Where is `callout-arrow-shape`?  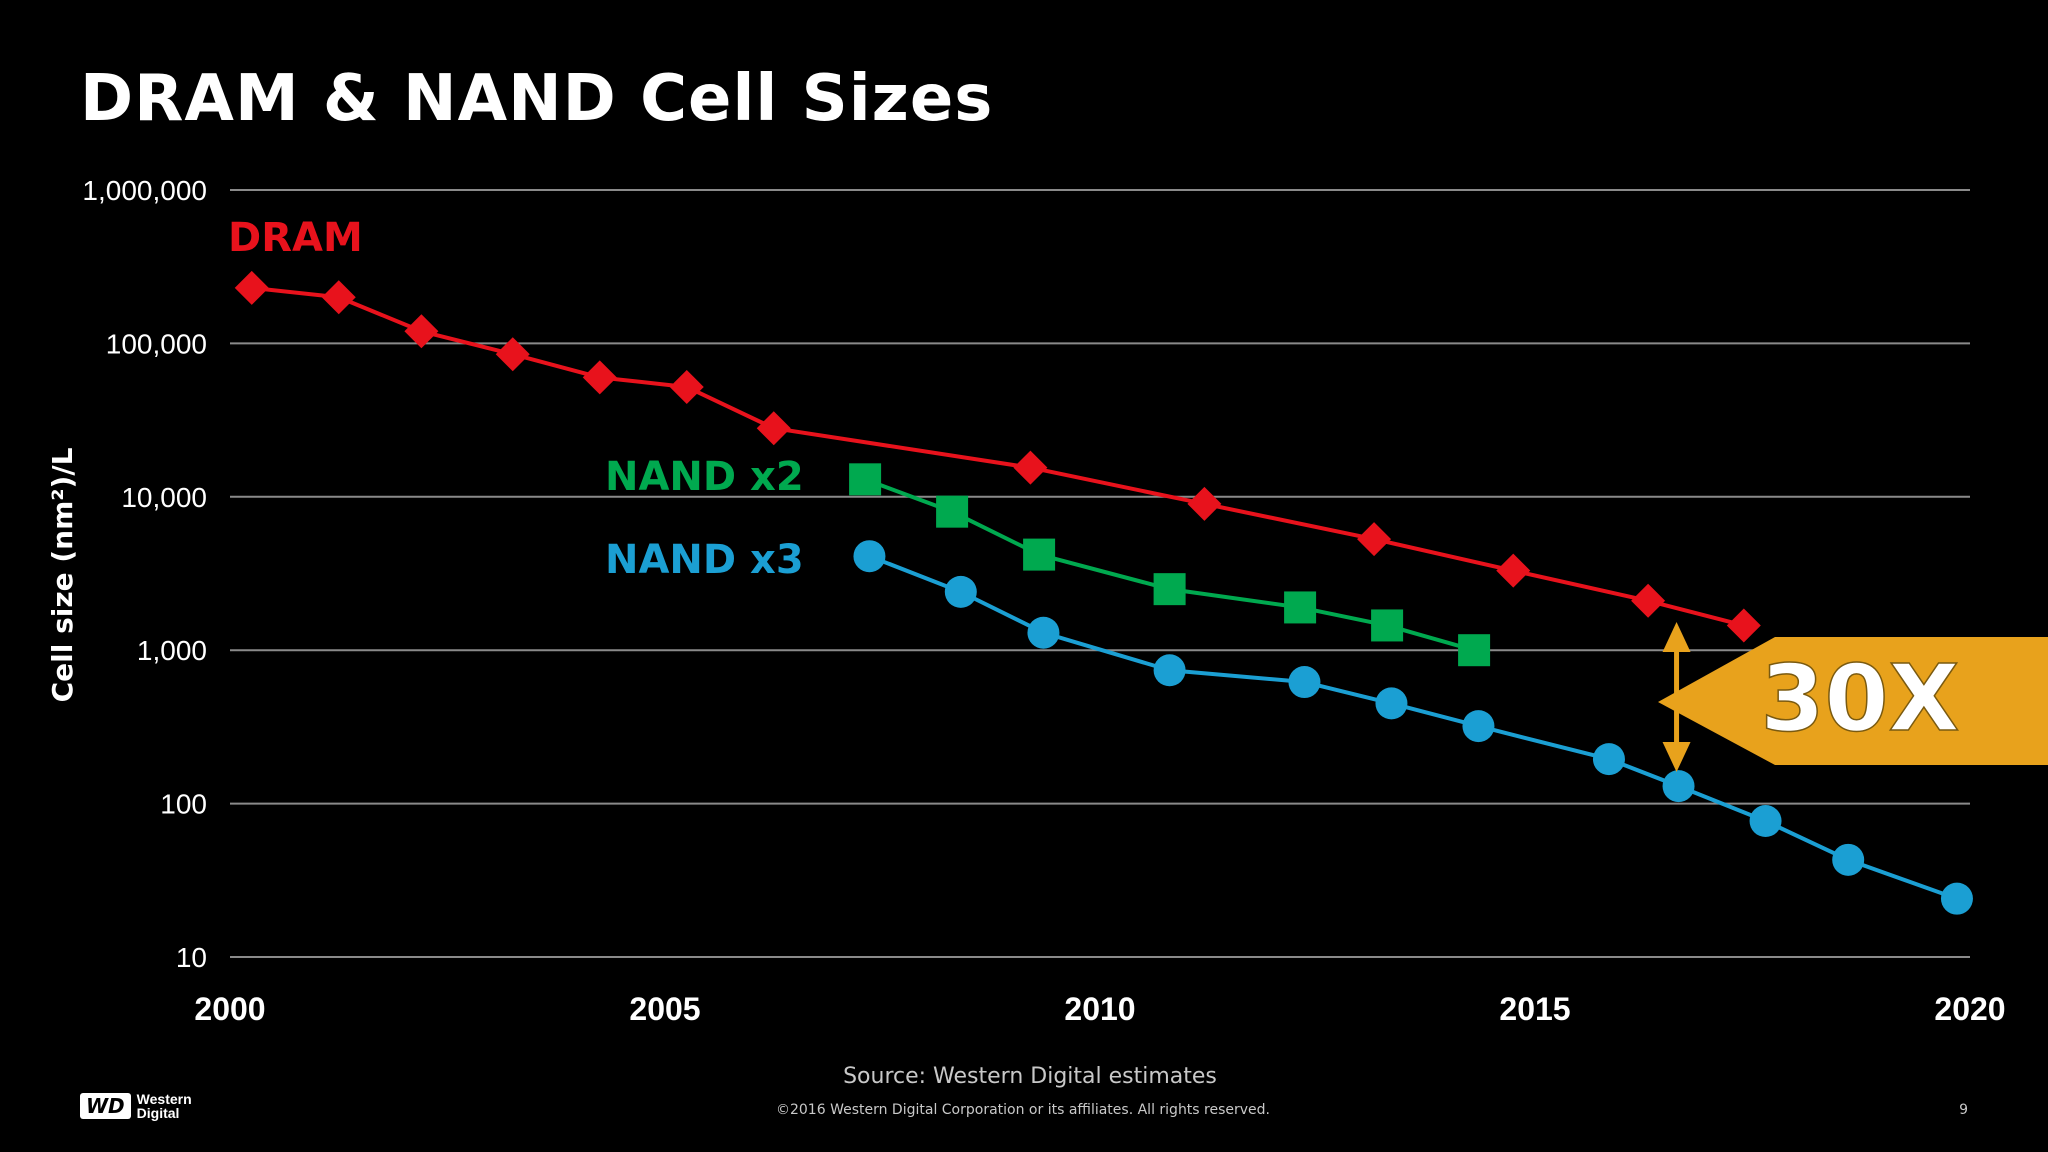 callout-arrow-shape is located at coordinates (1853, 701).